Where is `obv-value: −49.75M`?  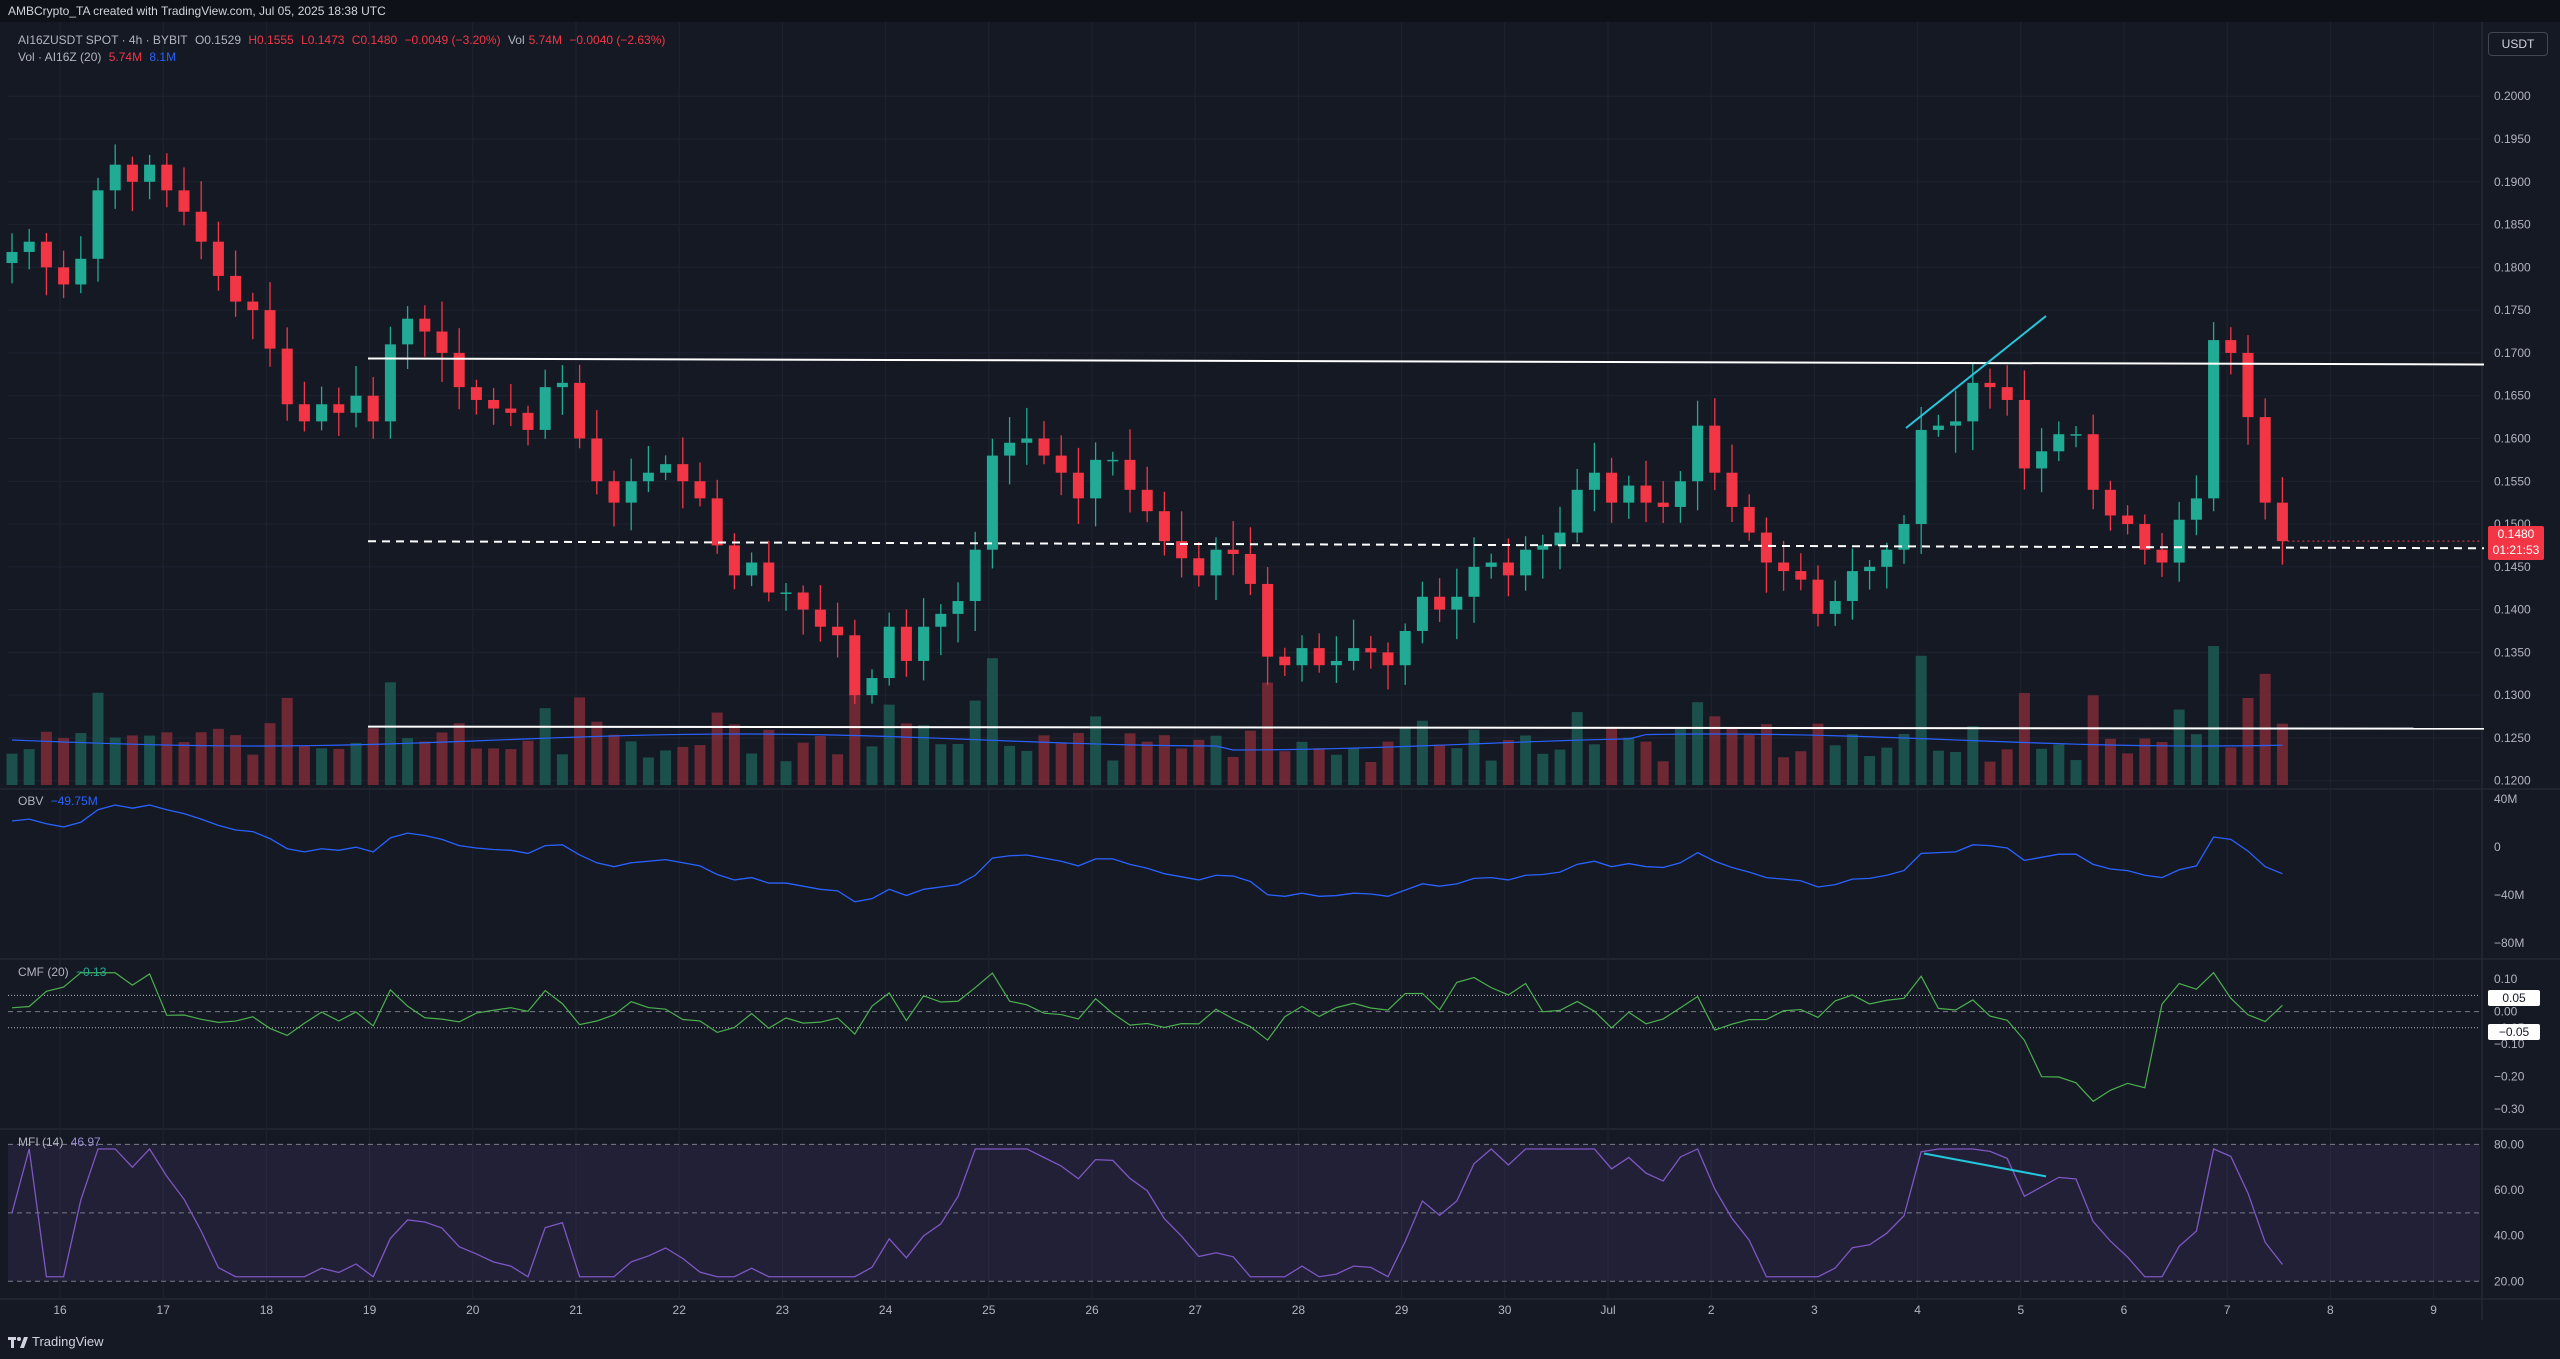
obv-value: −49.75M is located at coordinates (74, 801).